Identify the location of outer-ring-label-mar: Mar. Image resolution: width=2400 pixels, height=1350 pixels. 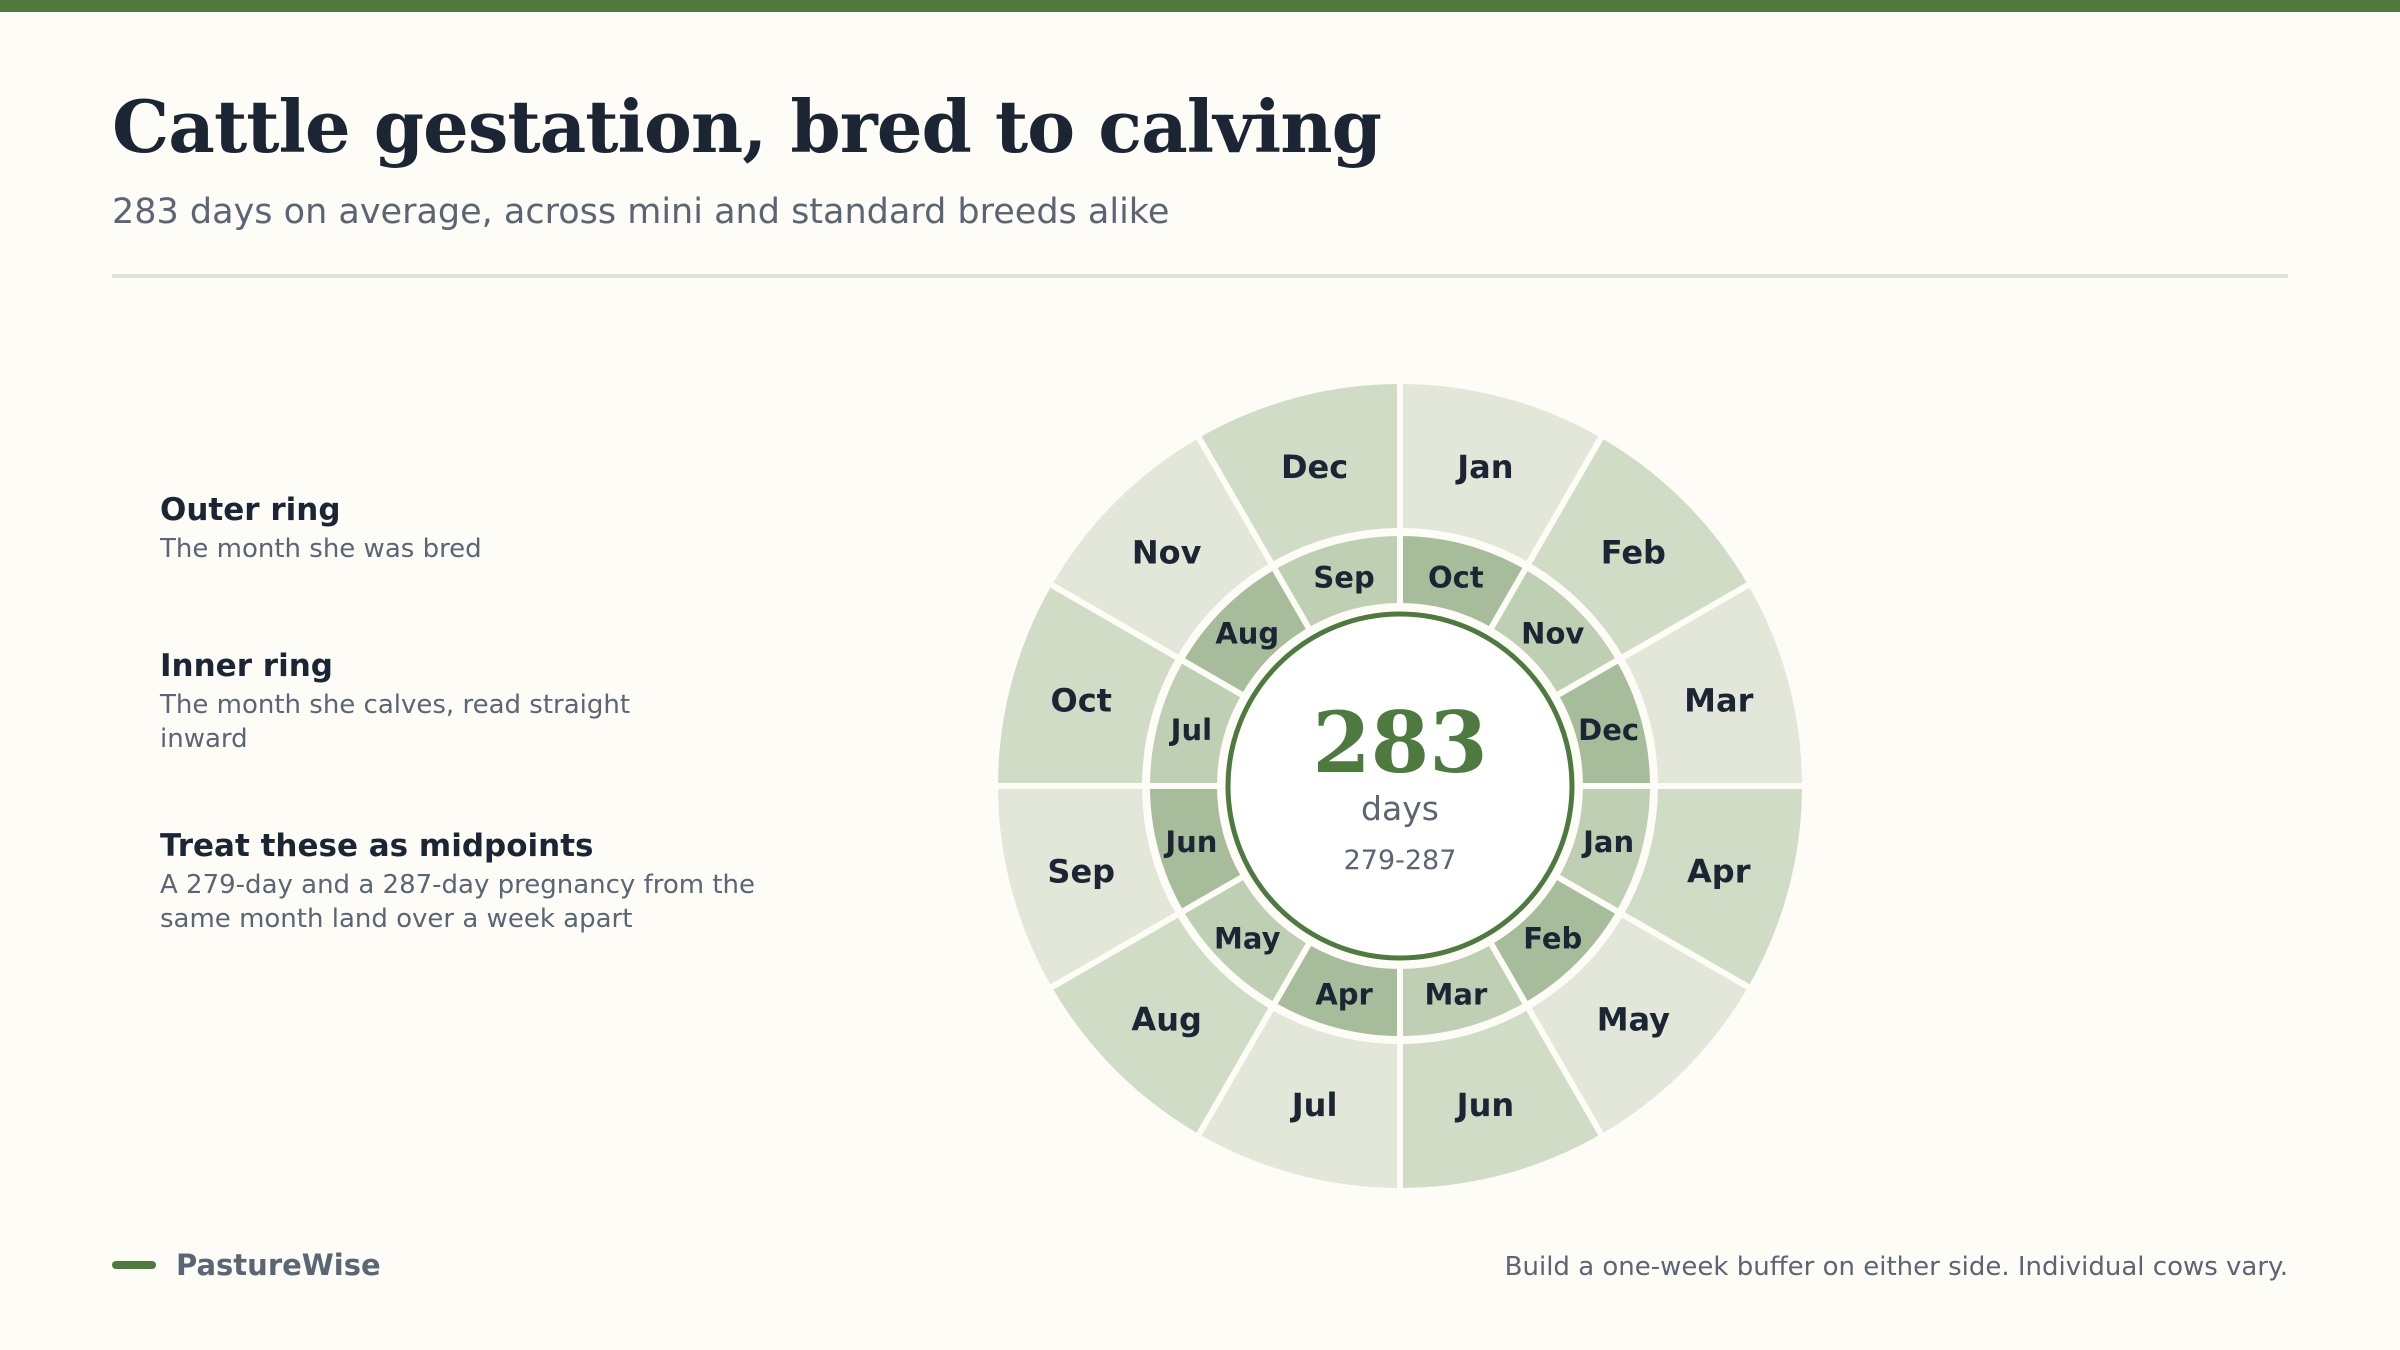
(1718, 701).